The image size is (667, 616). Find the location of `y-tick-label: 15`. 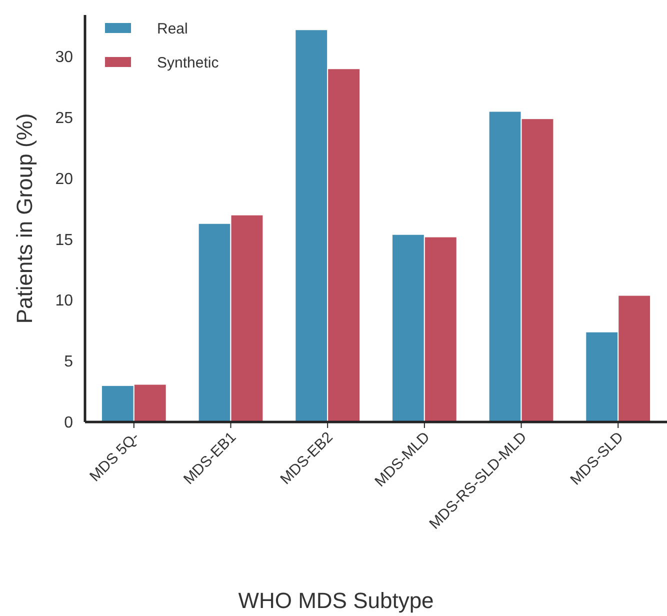

y-tick-label: 15 is located at coordinates (64, 240).